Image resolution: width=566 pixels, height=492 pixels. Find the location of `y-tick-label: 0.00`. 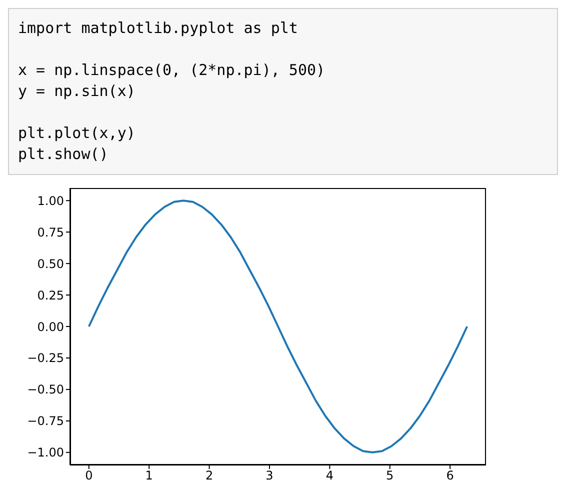

y-tick-label: 0.00 is located at coordinates (50, 327).